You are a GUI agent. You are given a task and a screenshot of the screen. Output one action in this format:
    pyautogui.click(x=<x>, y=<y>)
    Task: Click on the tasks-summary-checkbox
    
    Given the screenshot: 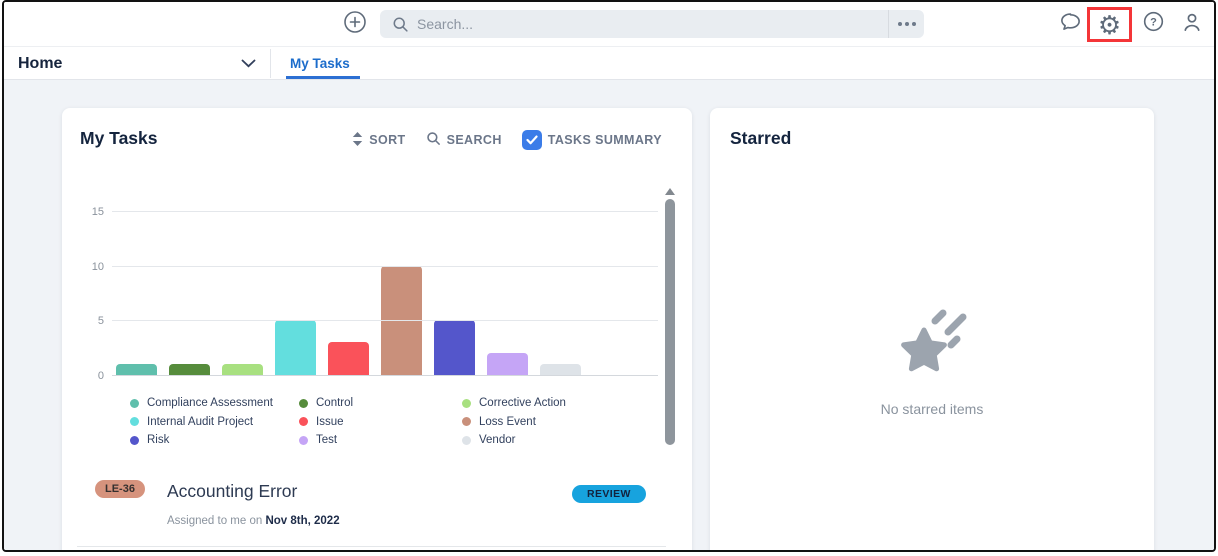 What is the action you would take?
    pyautogui.click(x=531, y=140)
    